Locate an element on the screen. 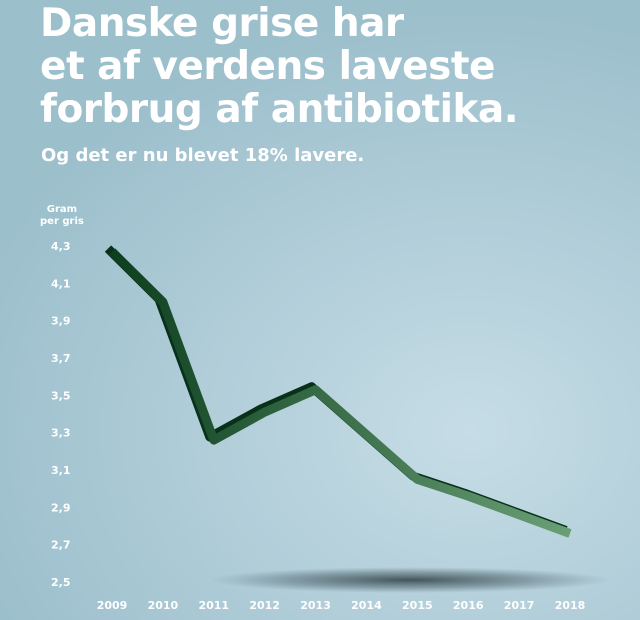 This screenshot has height=620, width=640. y-tick-label: 3,5 is located at coordinates (61, 395).